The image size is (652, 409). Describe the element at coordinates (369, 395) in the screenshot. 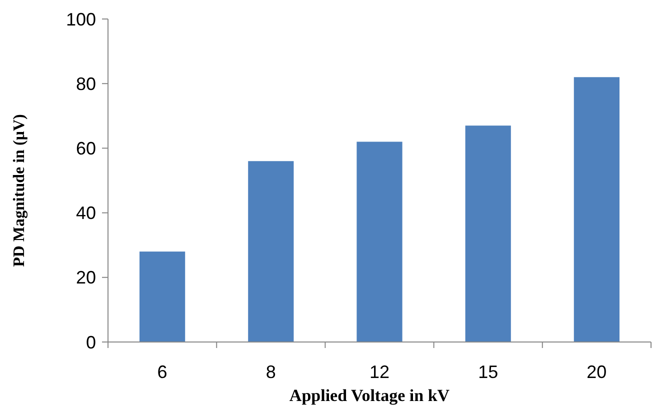

I see `x-axis-title: Applied Voltage in kV` at that location.